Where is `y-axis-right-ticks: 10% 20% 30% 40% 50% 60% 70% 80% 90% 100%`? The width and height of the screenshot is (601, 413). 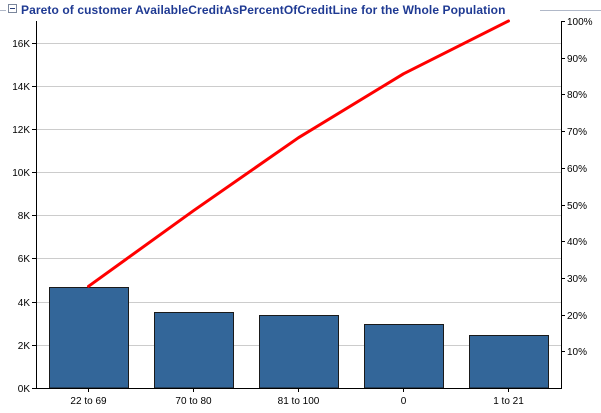
y-axis-right-ticks: 10% 20% 30% 40% 50% 60% 70% 80% 90% 100% is located at coordinates (577, 187).